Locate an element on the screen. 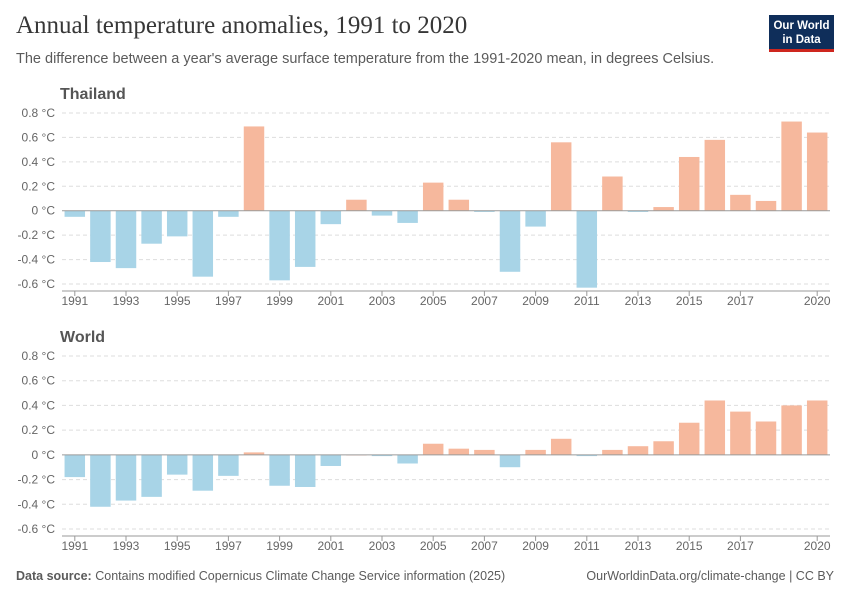 The width and height of the screenshot is (850, 600). y-tick-label-world: 0 °C is located at coordinates (44, 455).